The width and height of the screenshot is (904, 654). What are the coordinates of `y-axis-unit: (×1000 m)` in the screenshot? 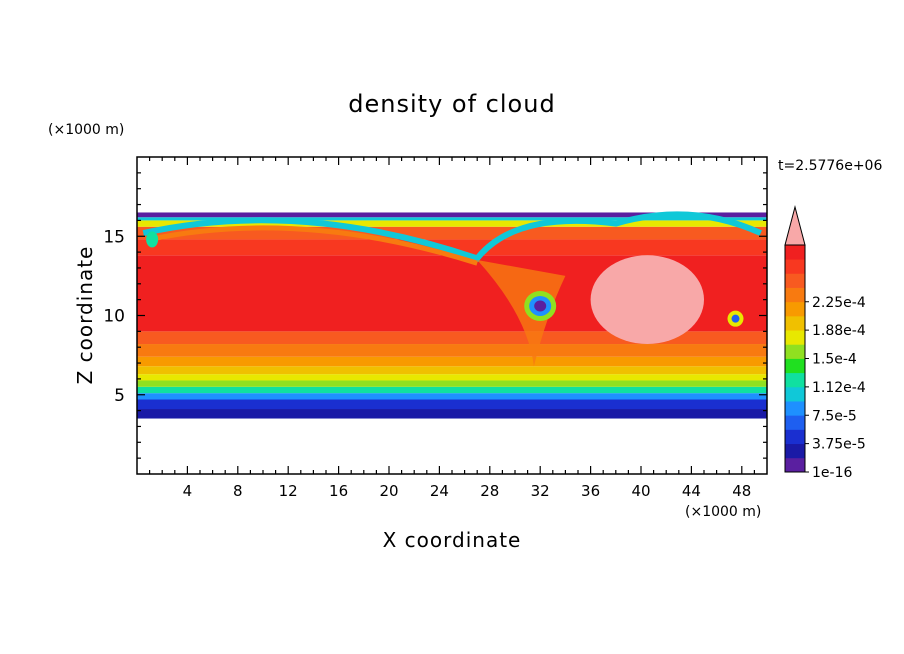 It's located at (86, 130).